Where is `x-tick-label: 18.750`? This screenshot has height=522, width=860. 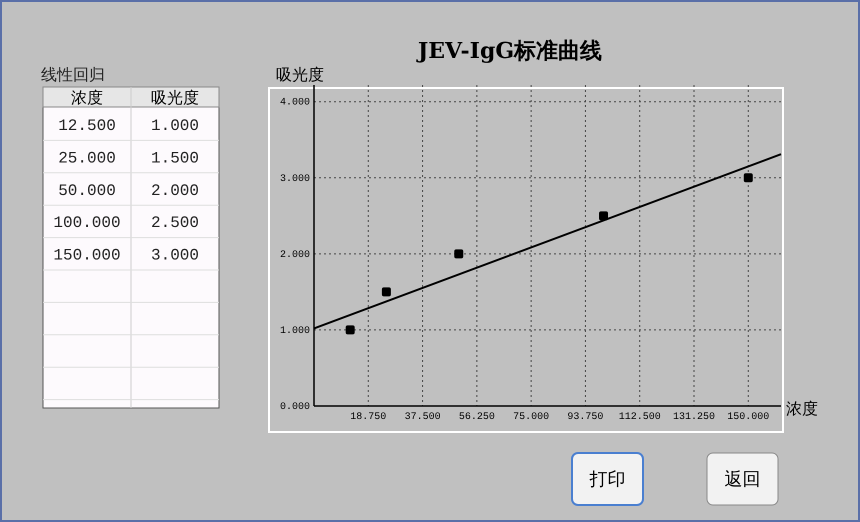
x-tick-label: 18.750 is located at coordinates (368, 417).